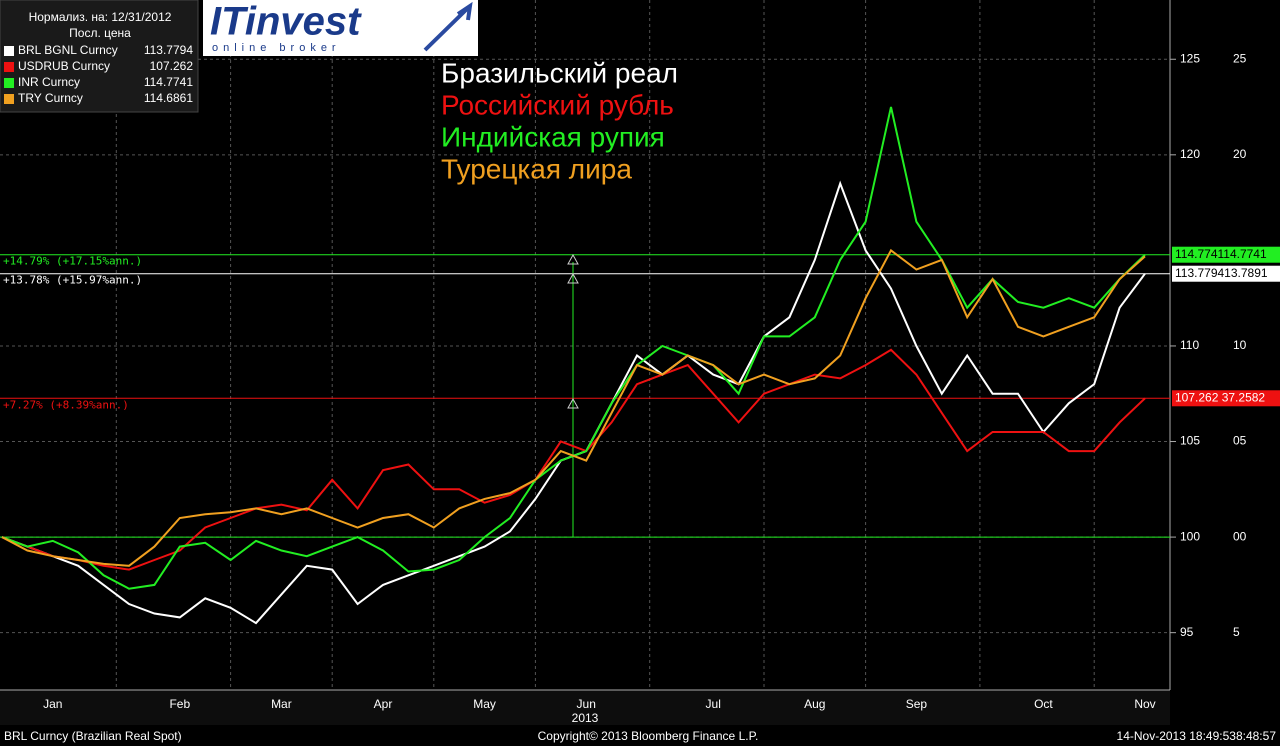 The image size is (1280, 746). What do you see at coordinates (168, 98) in the screenshot?
I see `legend-value: 114.6861` at bounding box center [168, 98].